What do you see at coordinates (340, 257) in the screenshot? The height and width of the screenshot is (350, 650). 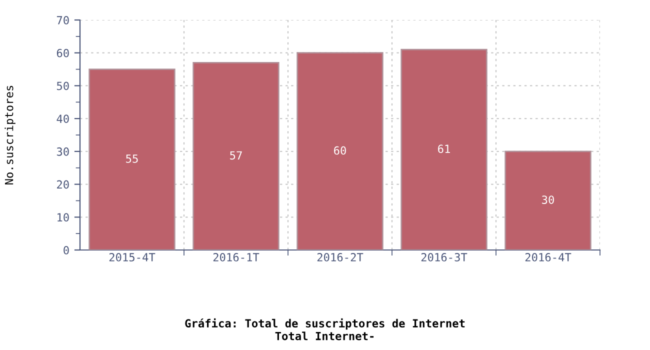 I see `x-tick-label: 2016-2T` at bounding box center [340, 257].